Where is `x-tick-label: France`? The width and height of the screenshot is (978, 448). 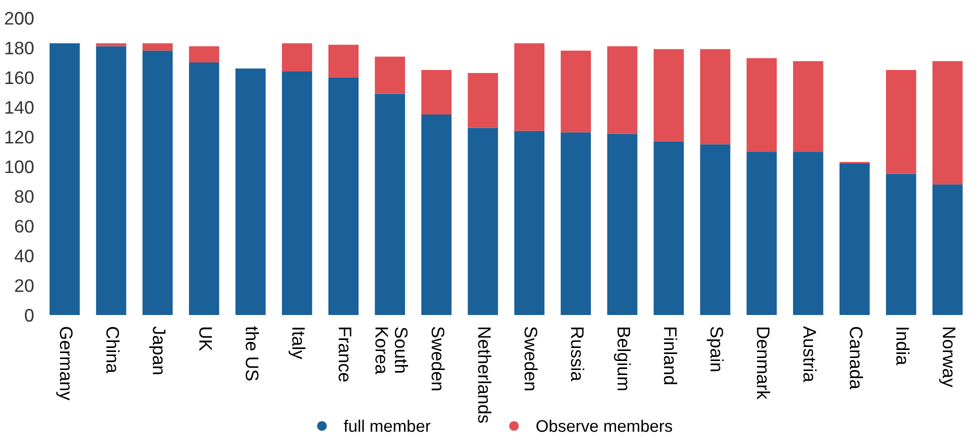
x-tick-label: France is located at coordinates (345, 355).